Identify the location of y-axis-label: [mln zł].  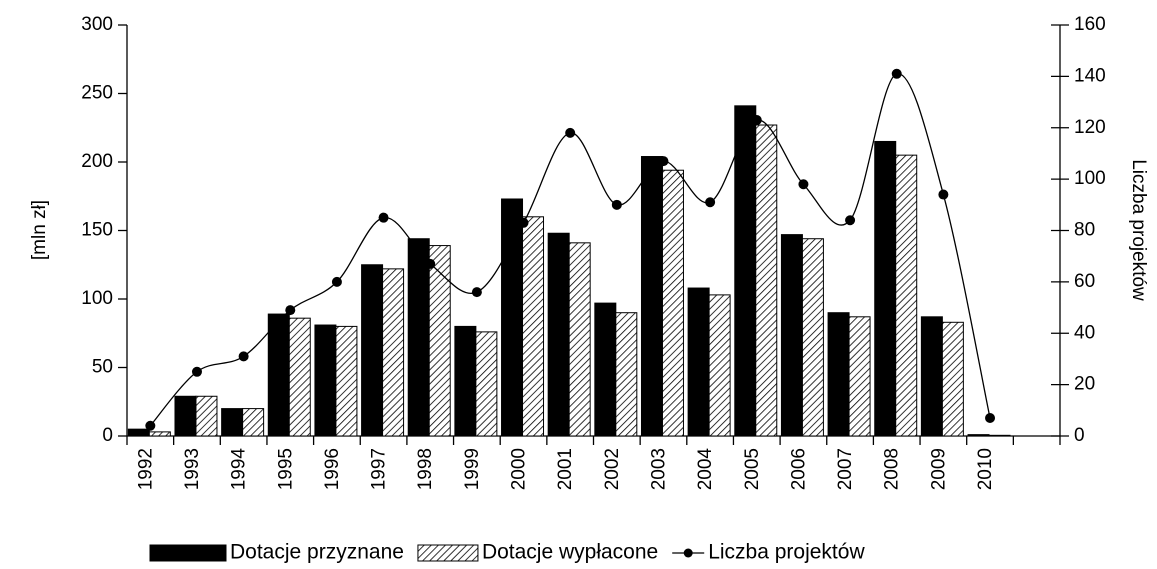
(39, 230).